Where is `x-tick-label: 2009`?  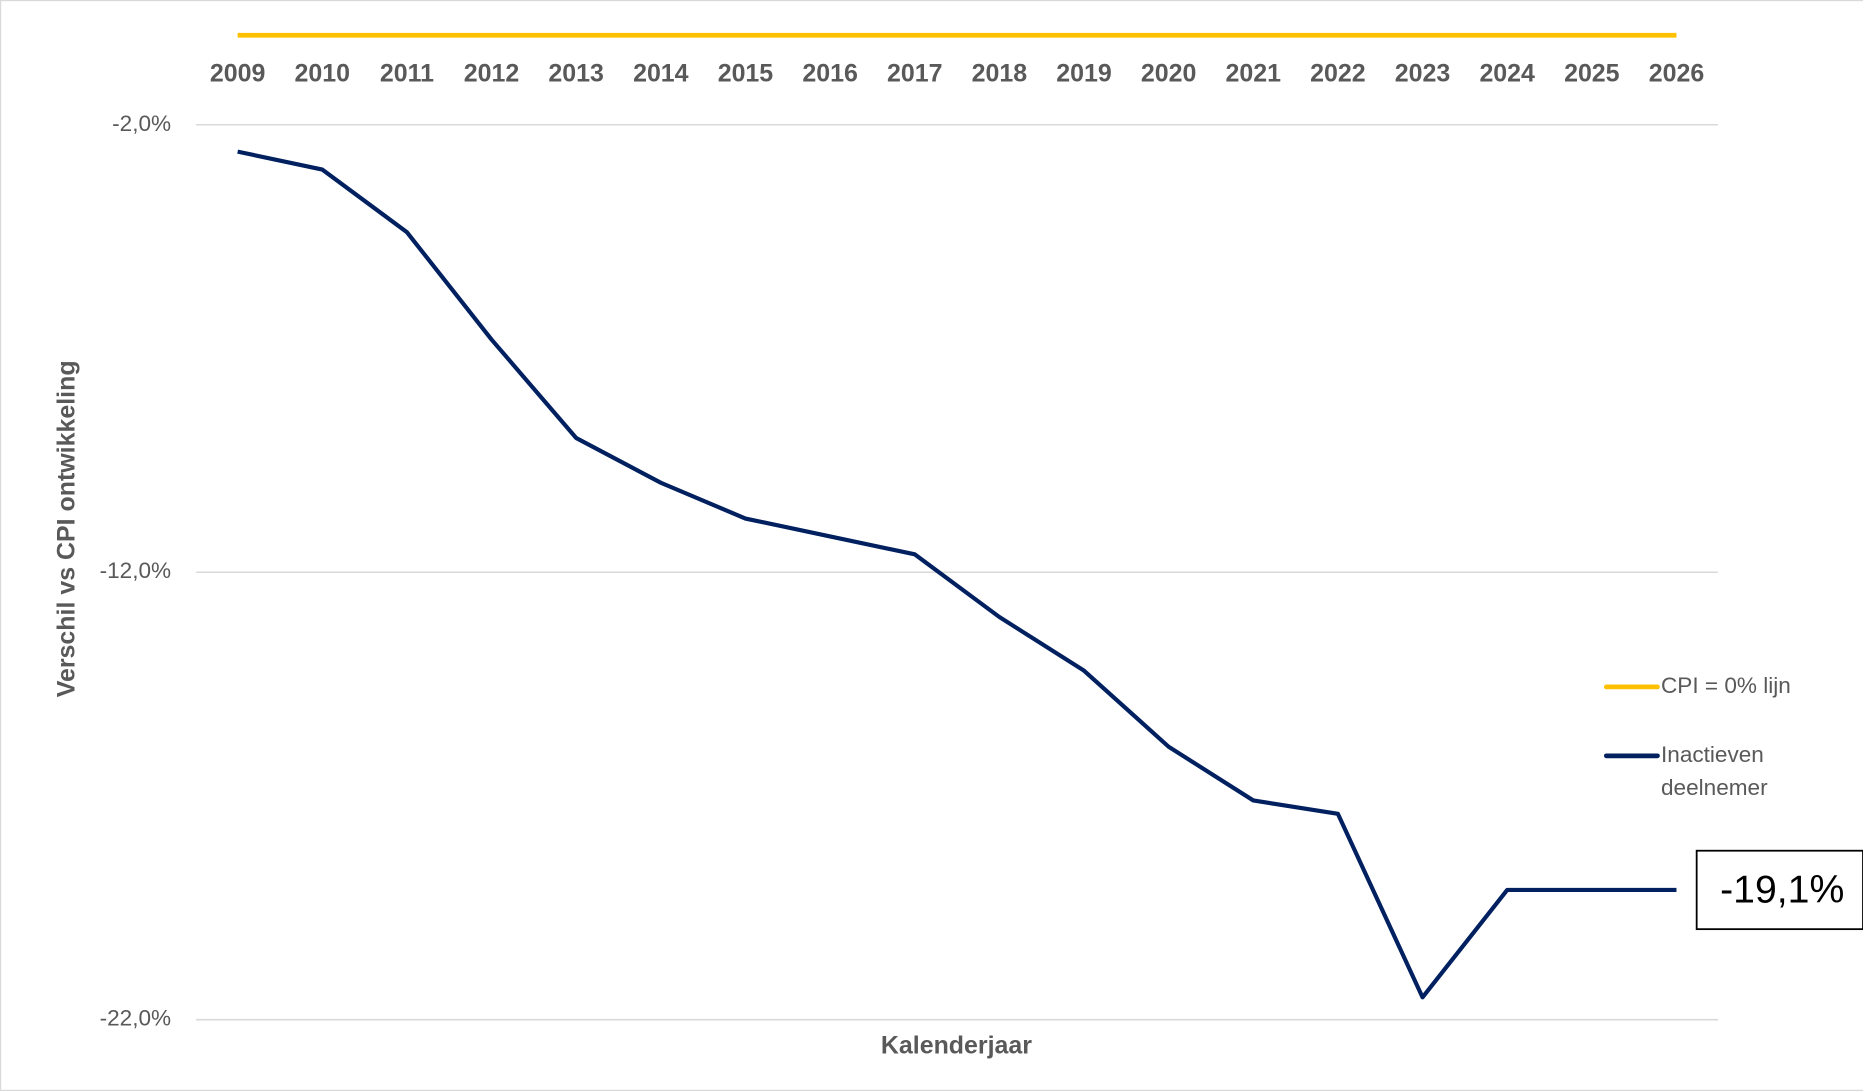 x-tick-label: 2009 is located at coordinates (237, 73).